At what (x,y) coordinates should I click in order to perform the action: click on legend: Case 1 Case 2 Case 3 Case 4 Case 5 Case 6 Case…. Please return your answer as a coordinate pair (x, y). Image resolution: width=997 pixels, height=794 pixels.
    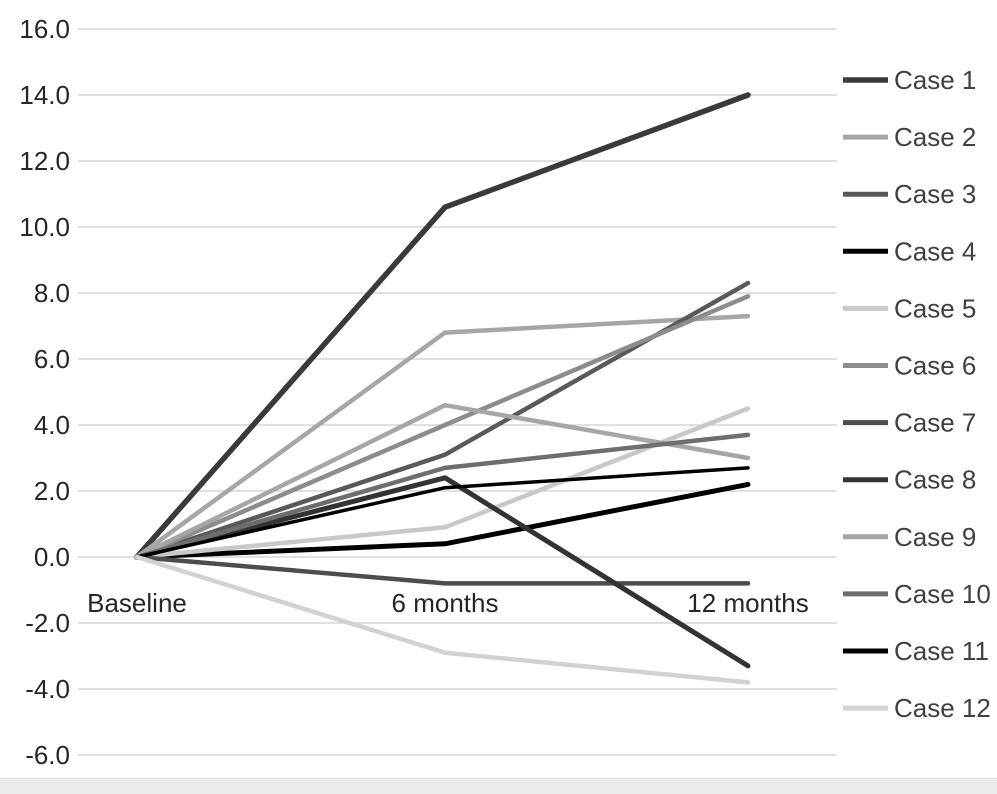
    Looking at the image, I should click on (917, 394).